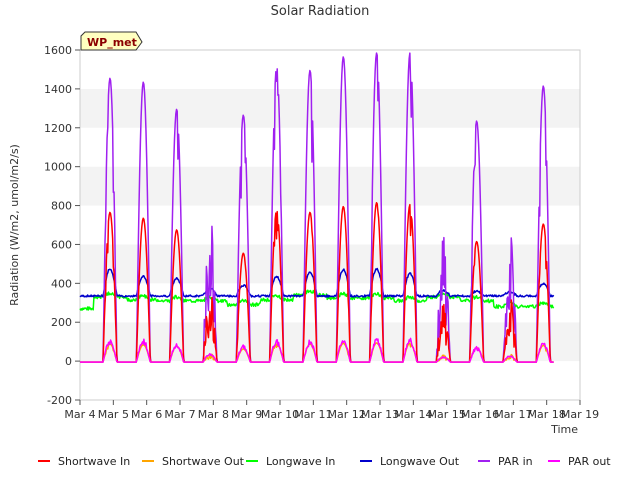  I want to click on y-tick-label: 1200, so click(58, 128).